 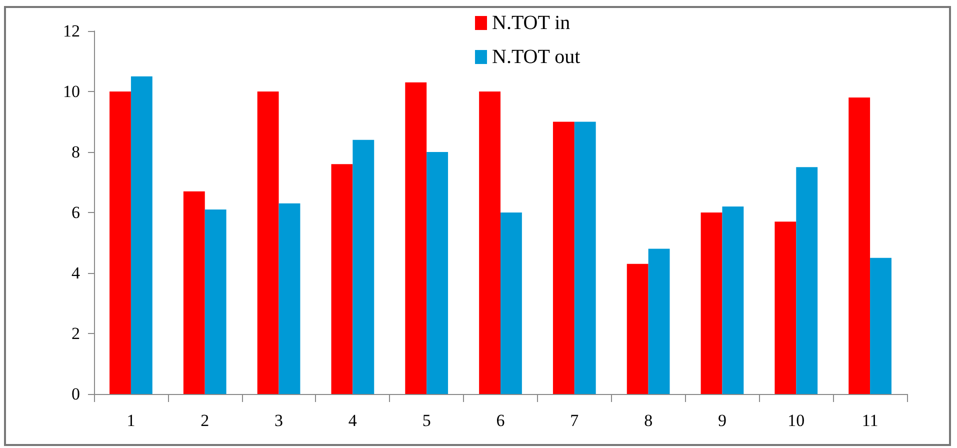 I want to click on y-tick-label: 0, so click(x=76, y=394).